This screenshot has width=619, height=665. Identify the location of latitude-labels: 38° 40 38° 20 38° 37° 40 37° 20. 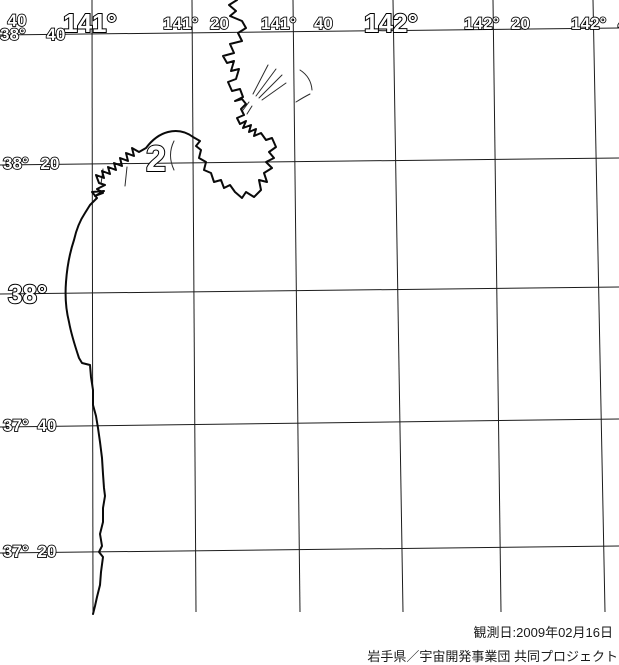
(33, 293).